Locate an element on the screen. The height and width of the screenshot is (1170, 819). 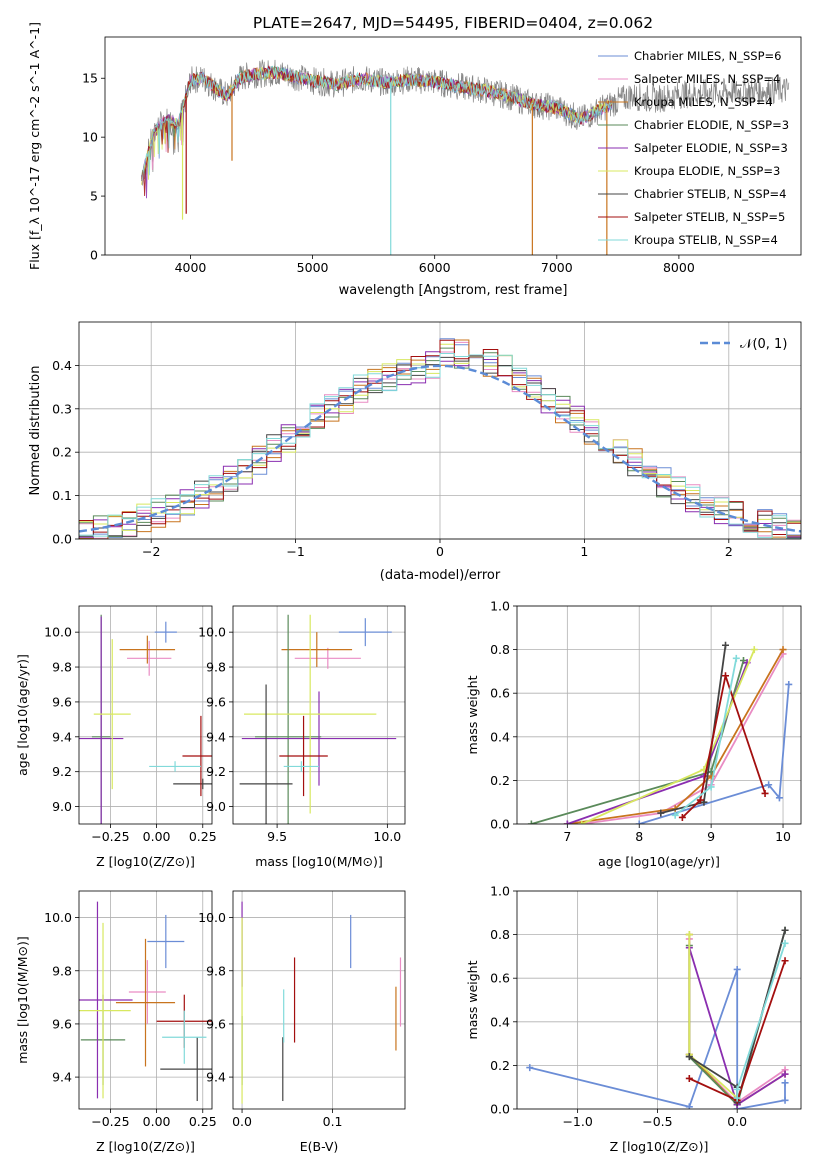
x-tick-label: 5000 is located at coordinates (313, 267).